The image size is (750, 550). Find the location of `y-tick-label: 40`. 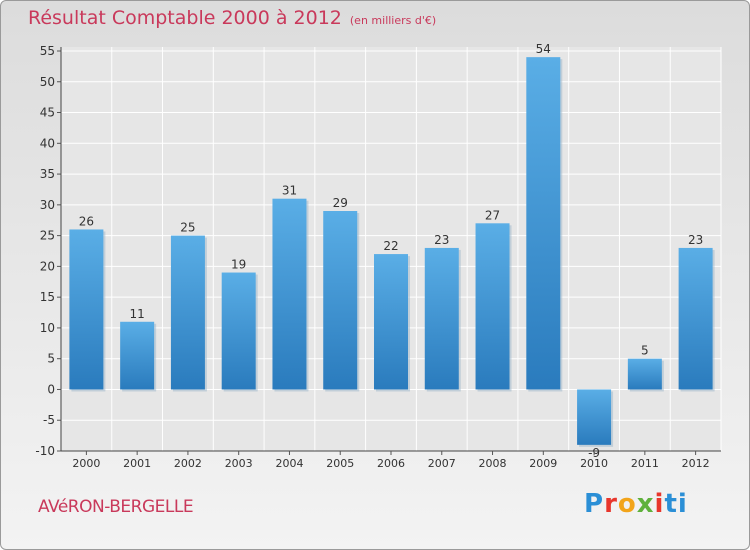

y-tick-label: 40 is located at coordinates (47, 143).